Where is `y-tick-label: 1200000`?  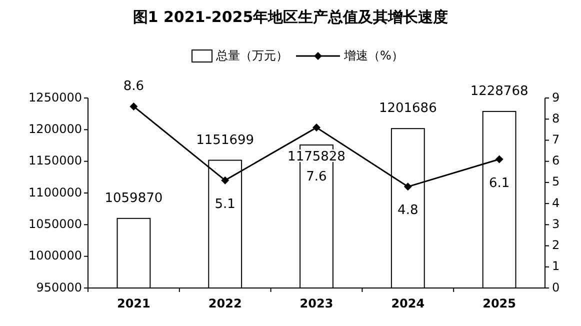
y-tick-label: 1200000 is located at coordinates (55, 129).